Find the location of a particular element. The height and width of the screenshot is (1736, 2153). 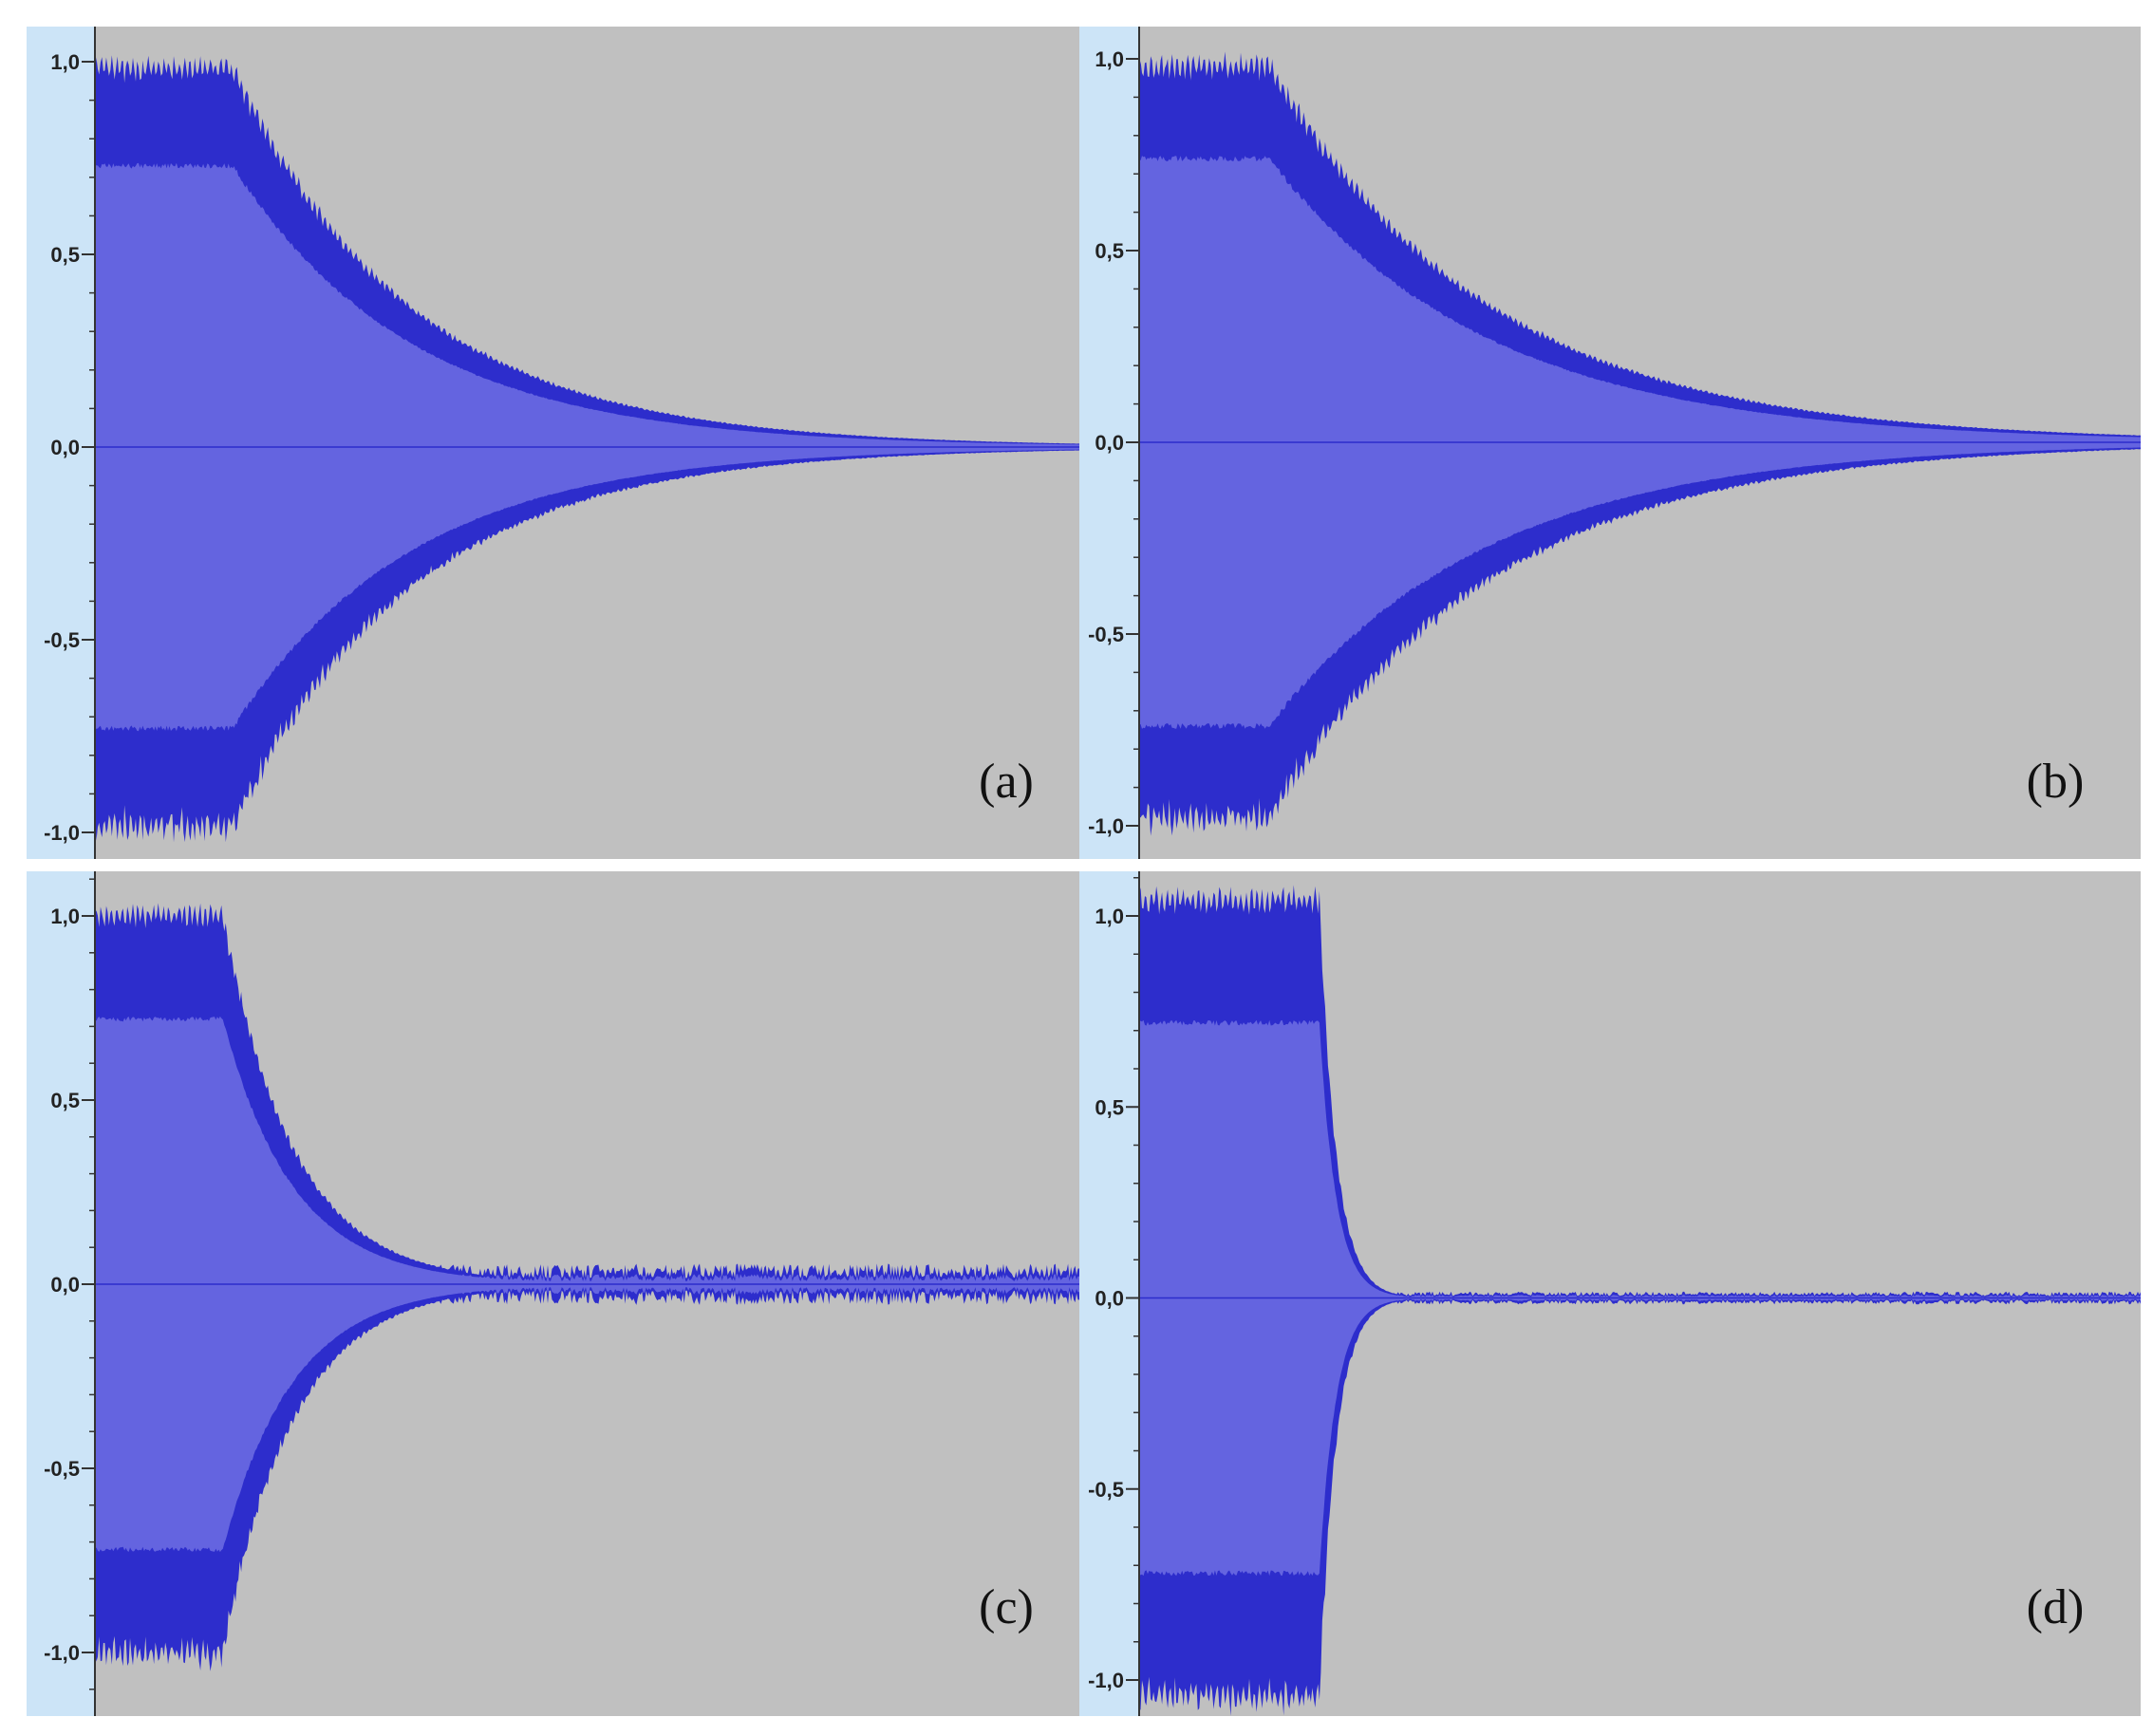

panel-label: (b) is located at coordinates (2056, 782).